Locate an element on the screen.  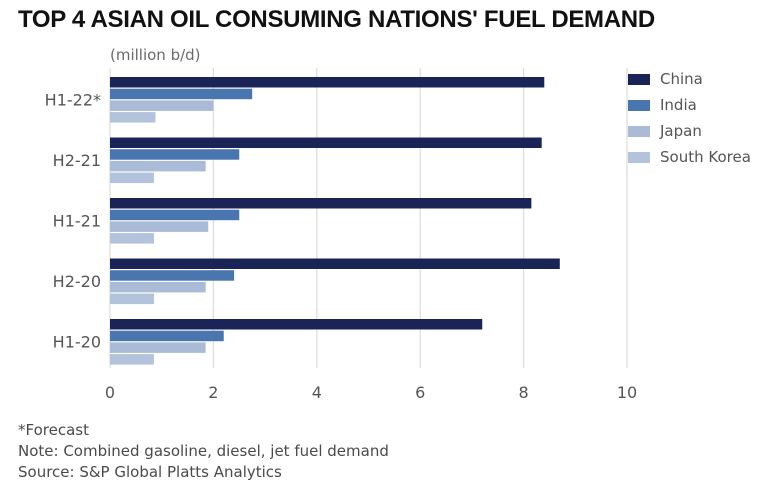
category-label: H2-20 is located at coordinates (77, 281).